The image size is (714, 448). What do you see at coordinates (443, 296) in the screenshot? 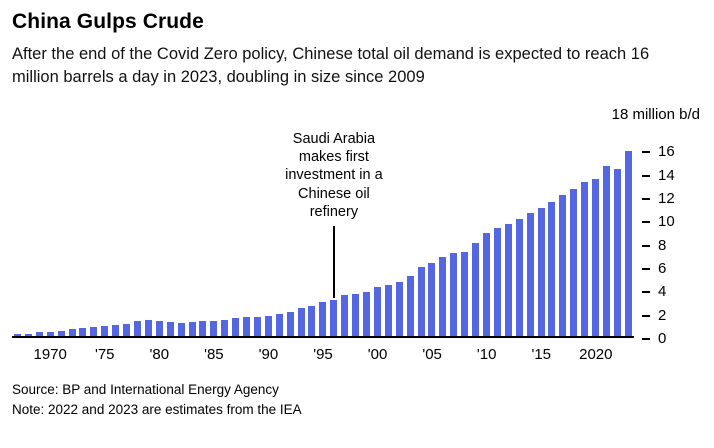
I see `bar-2006` at bounding box center [443, 296].